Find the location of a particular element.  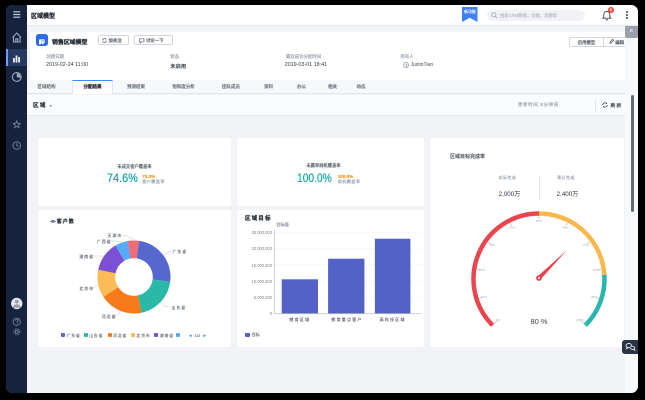

svg-text: 50% is located at coordinates (539, 221).